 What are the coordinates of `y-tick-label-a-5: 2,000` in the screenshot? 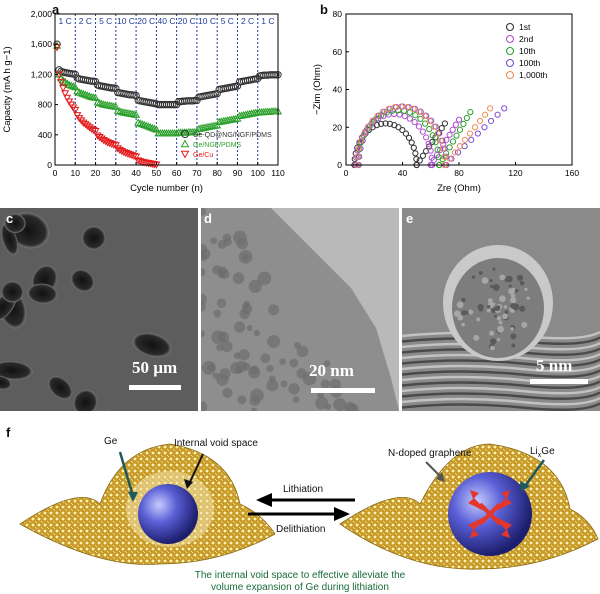 It's located at (42, 14).